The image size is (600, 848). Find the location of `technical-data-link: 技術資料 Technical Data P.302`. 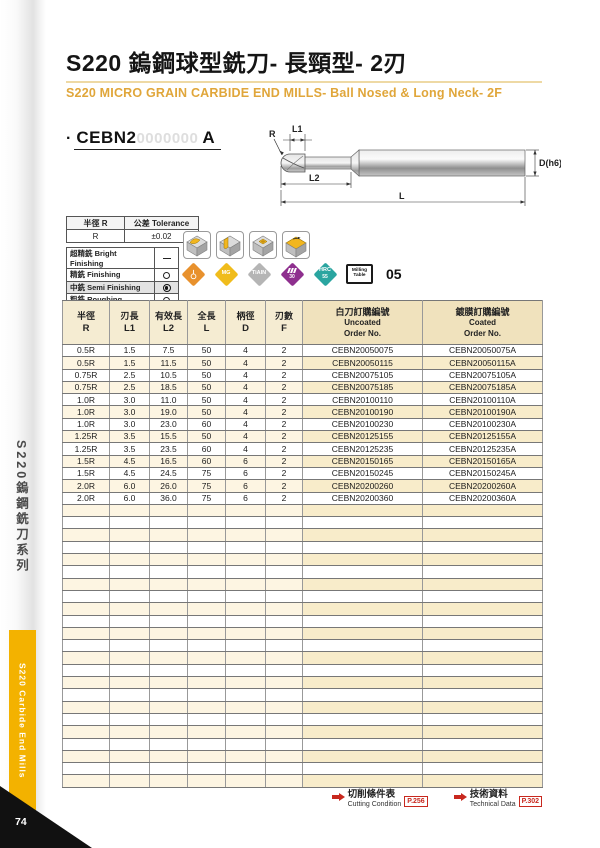

technical-data-link: 技術資料 Technical Data P.302 is located at coordinates (497, 799).